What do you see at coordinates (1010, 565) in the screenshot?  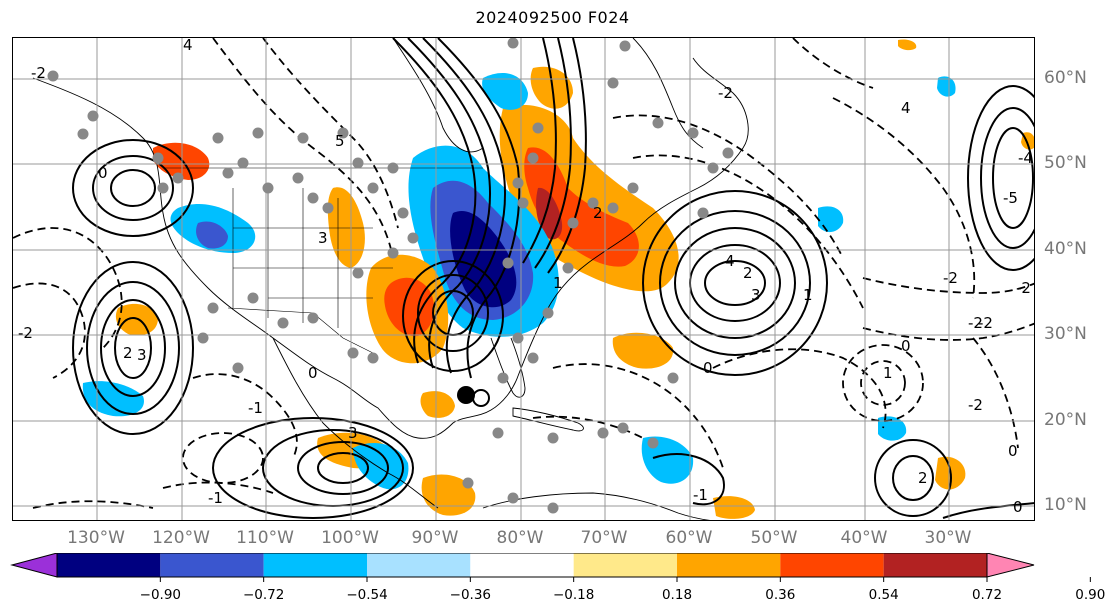 I see `colorbar-extend-max` at bounding box center [1010, 565].